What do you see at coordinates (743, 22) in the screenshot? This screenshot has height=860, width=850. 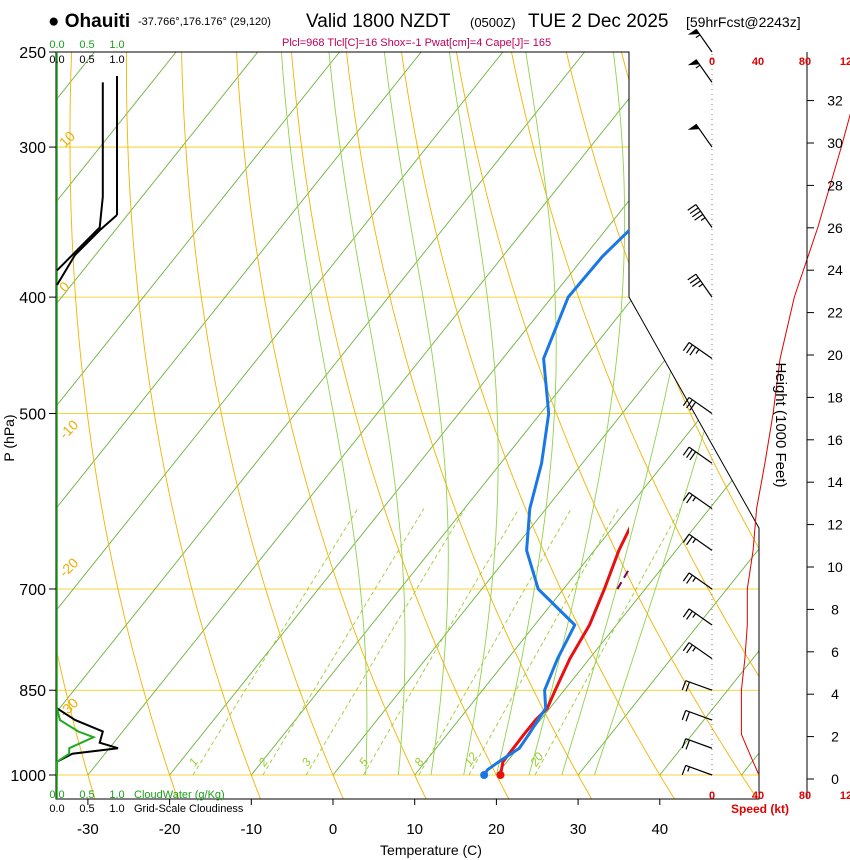 I see `forecast-info: [59hrFcst@2243z]` at bounding box center [743, 22].